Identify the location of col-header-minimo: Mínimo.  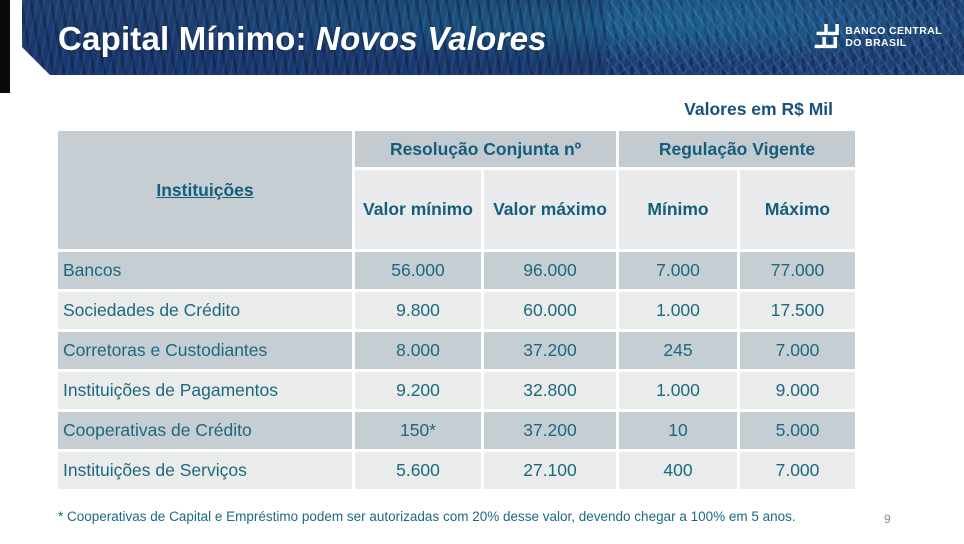
(678, 209).